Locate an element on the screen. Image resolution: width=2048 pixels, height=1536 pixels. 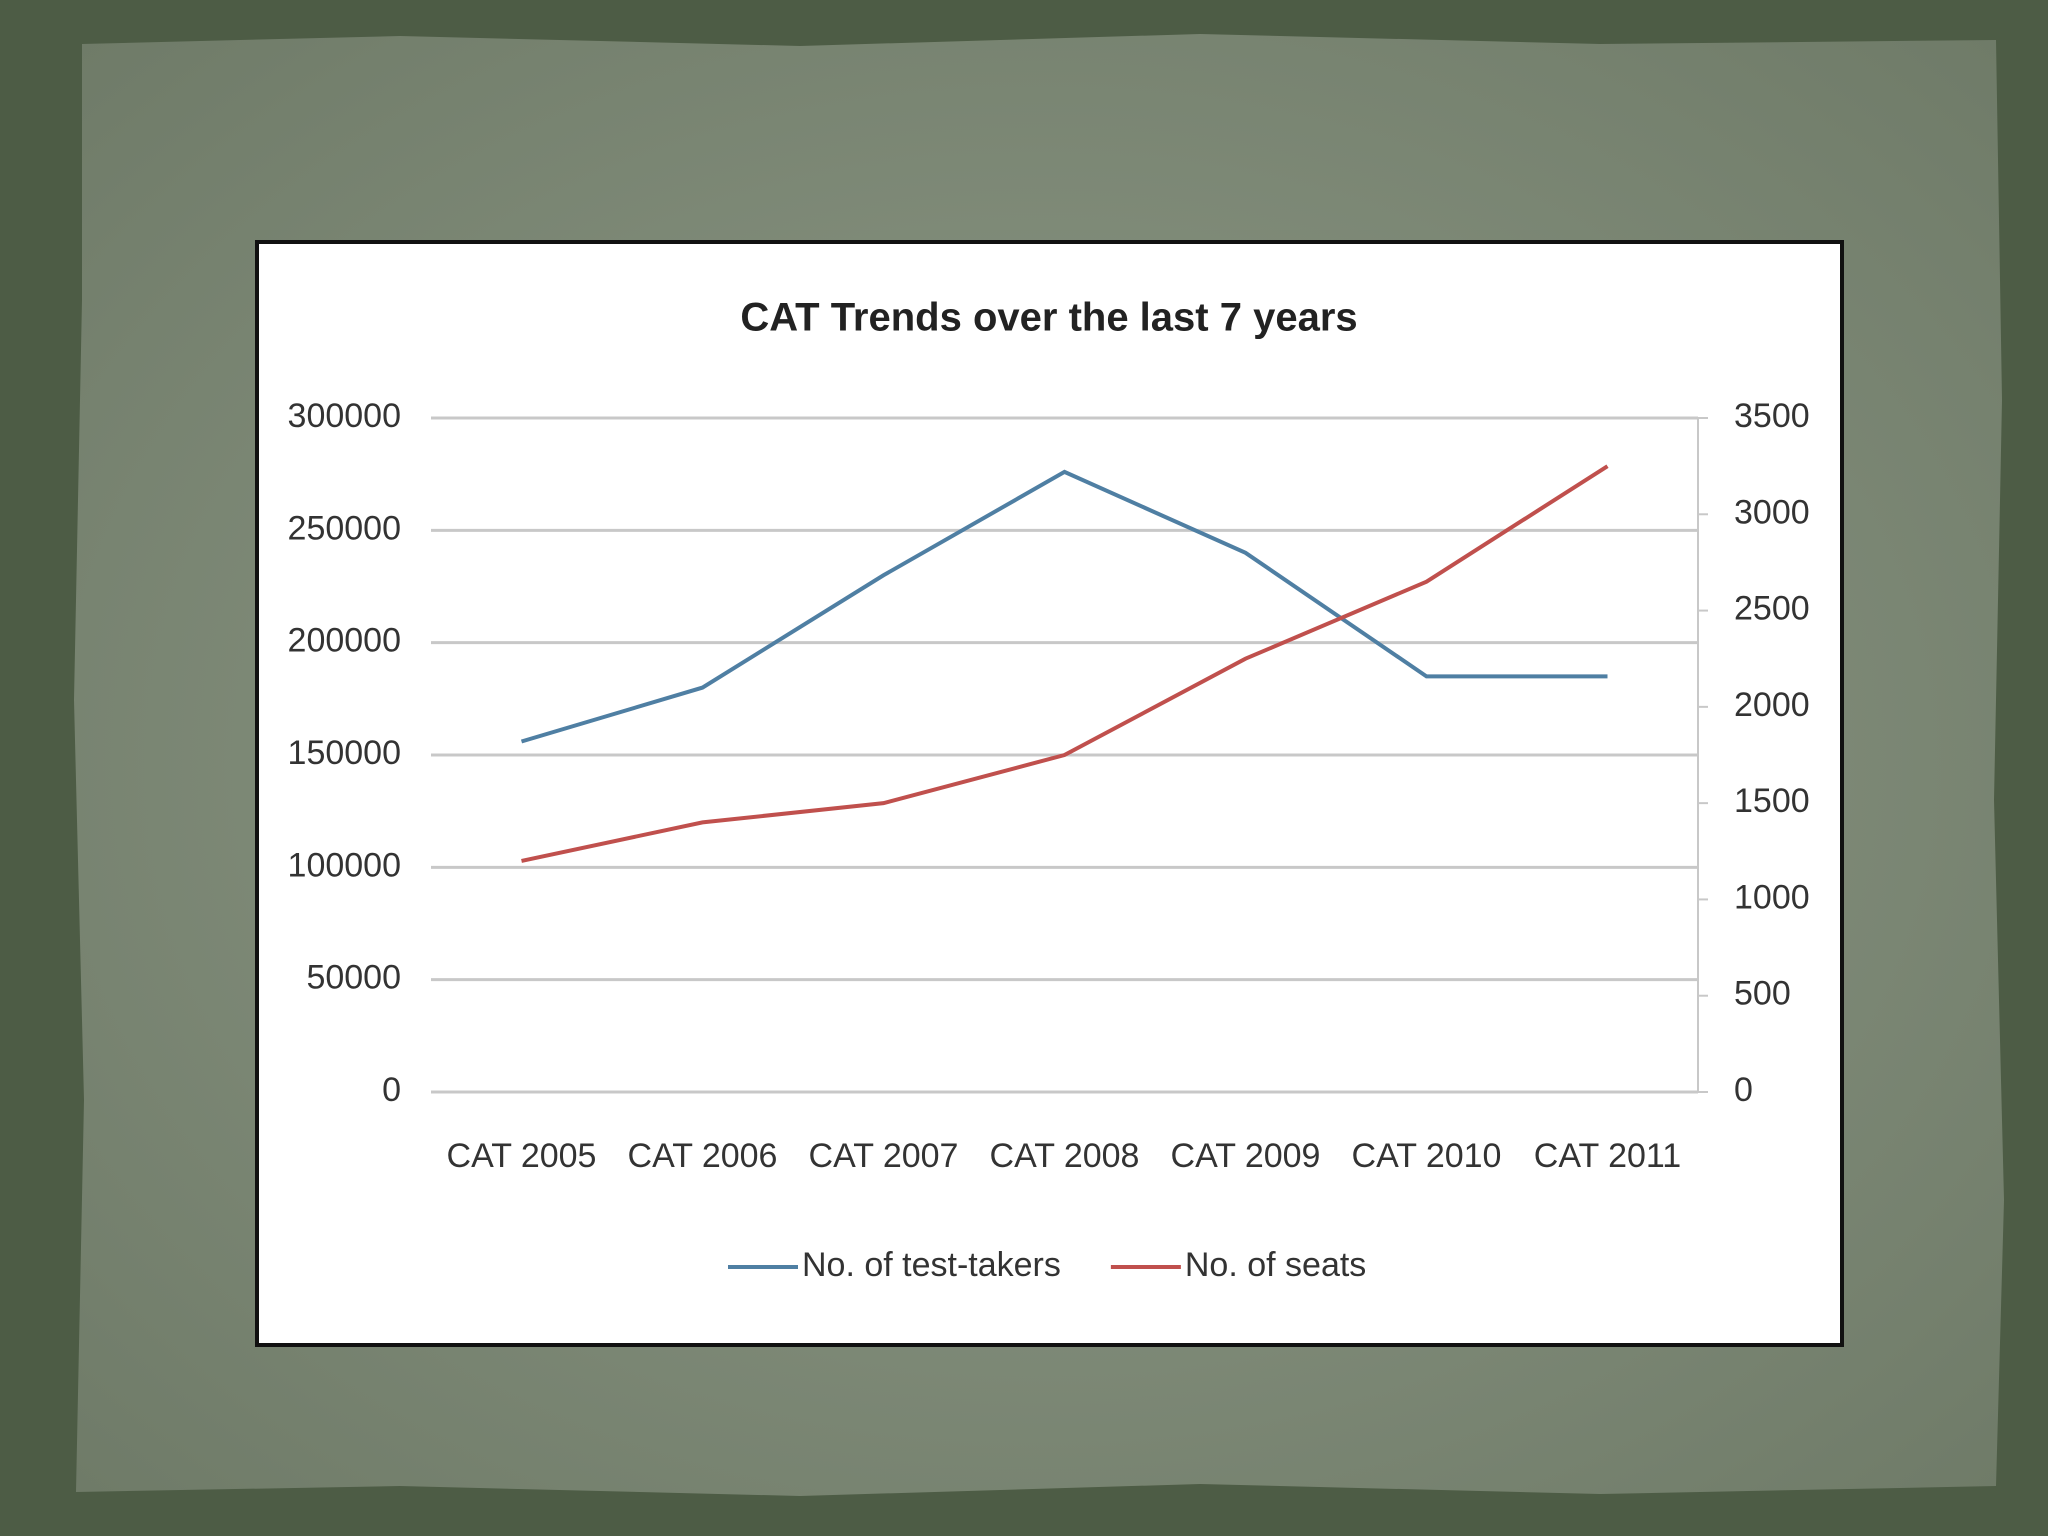
x-tick-label: CAT 2009 is located at coordinates (1246, 1156).